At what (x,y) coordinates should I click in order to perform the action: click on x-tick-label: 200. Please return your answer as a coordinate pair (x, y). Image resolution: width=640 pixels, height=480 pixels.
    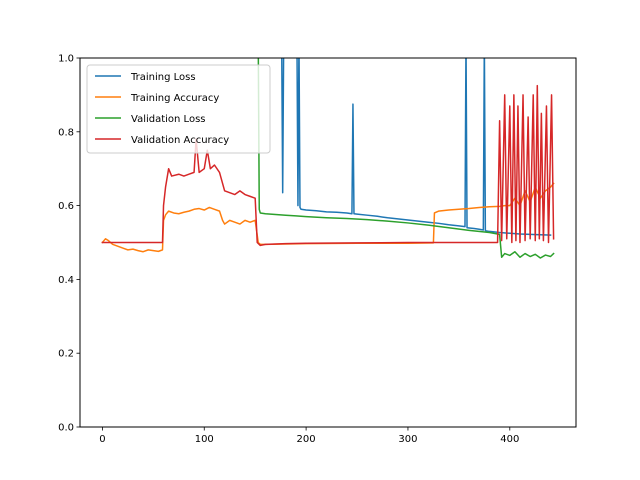
    Looking at the image, I should click on (306, 439).